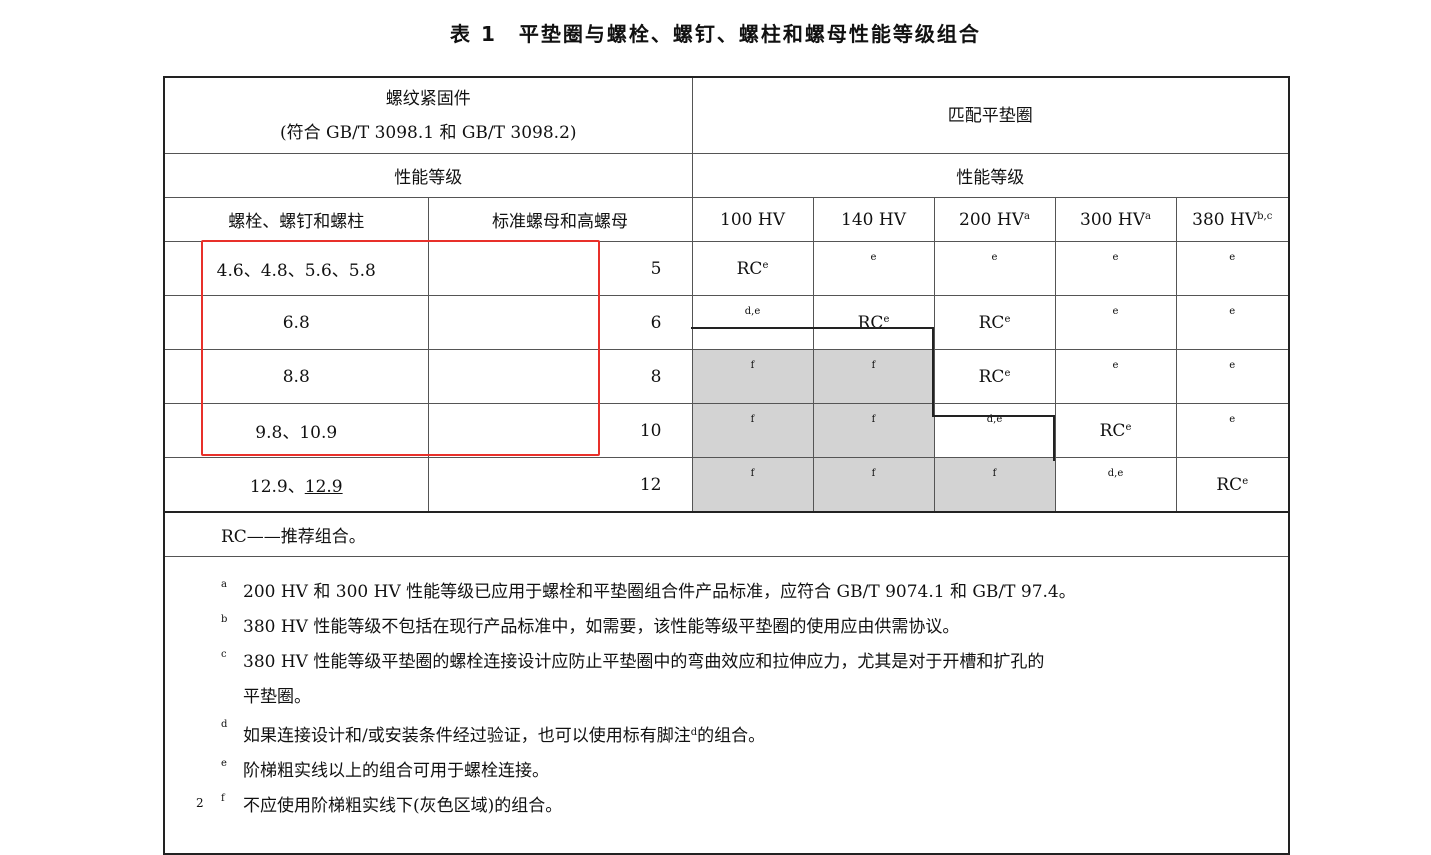 The height and width of the screenshot is (855, 1431). Describe the element at coordinates (428, 115) in the screenshot. I see `fasteners-header: 螺纹紧固件 (符合 GB/T 3098.1 和 GB/T 3098.2)` at that location.